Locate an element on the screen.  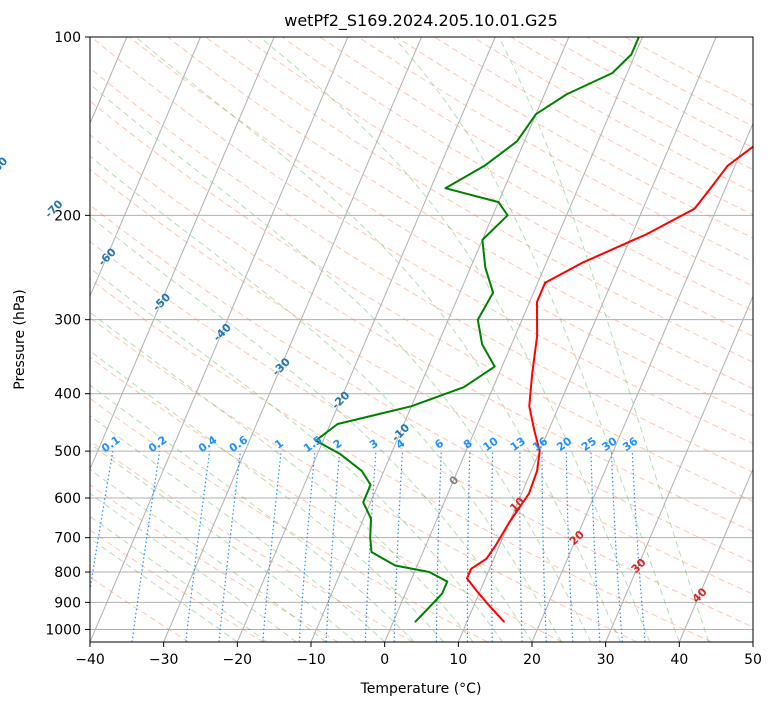
x-tick-label: 10 is located at coordinates (458, 660).